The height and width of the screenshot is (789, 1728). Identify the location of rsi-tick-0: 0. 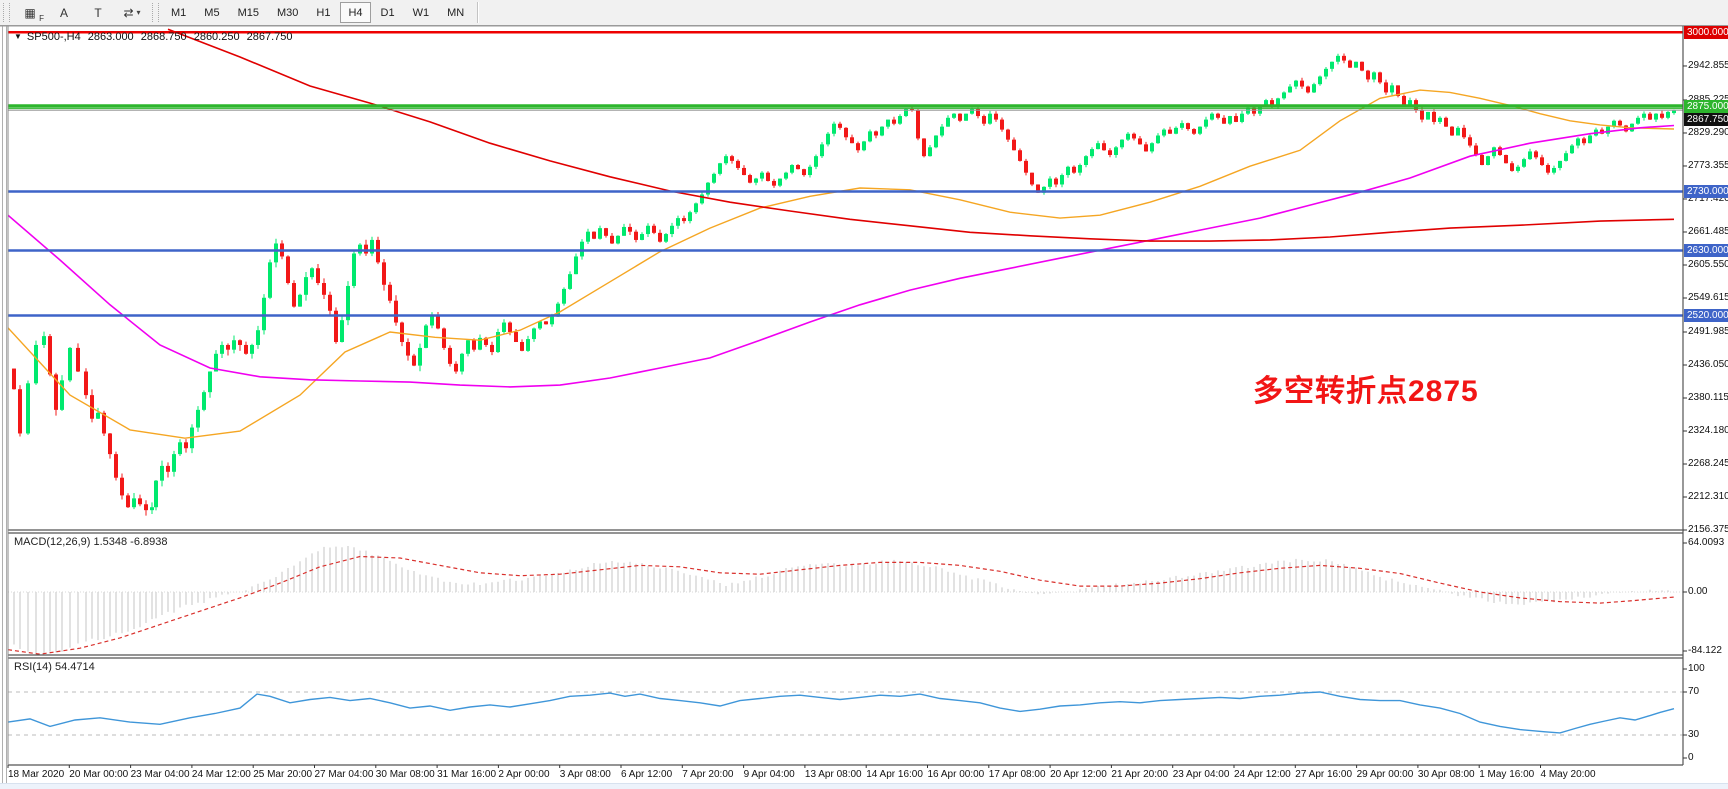
(1691, 757).